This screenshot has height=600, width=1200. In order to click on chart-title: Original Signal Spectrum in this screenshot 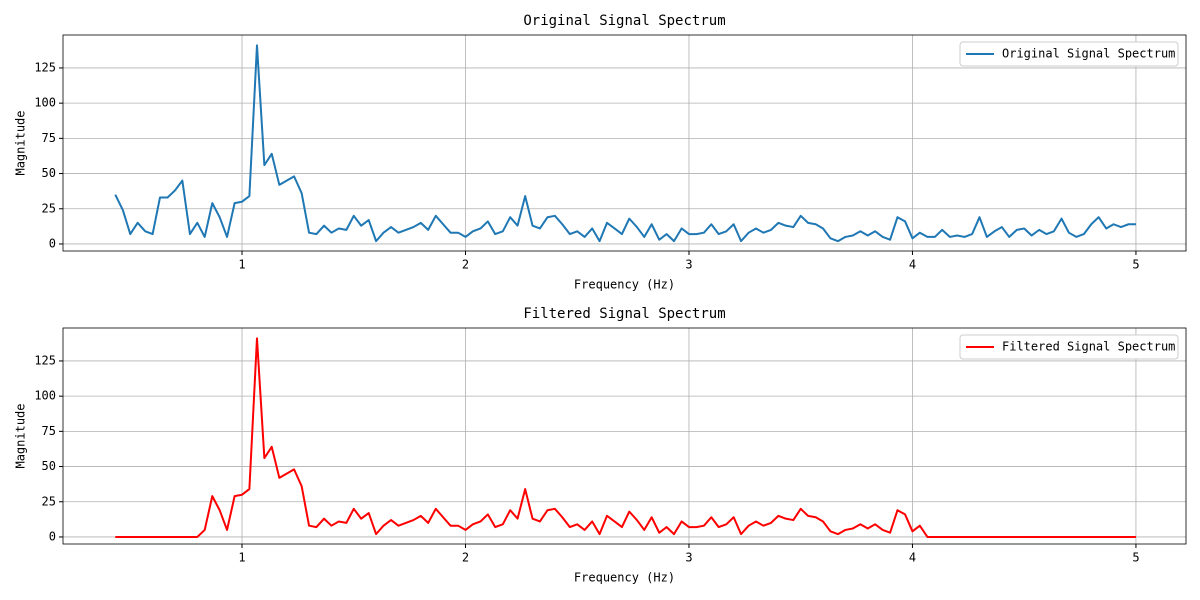, I will do `click(624, 21)`.